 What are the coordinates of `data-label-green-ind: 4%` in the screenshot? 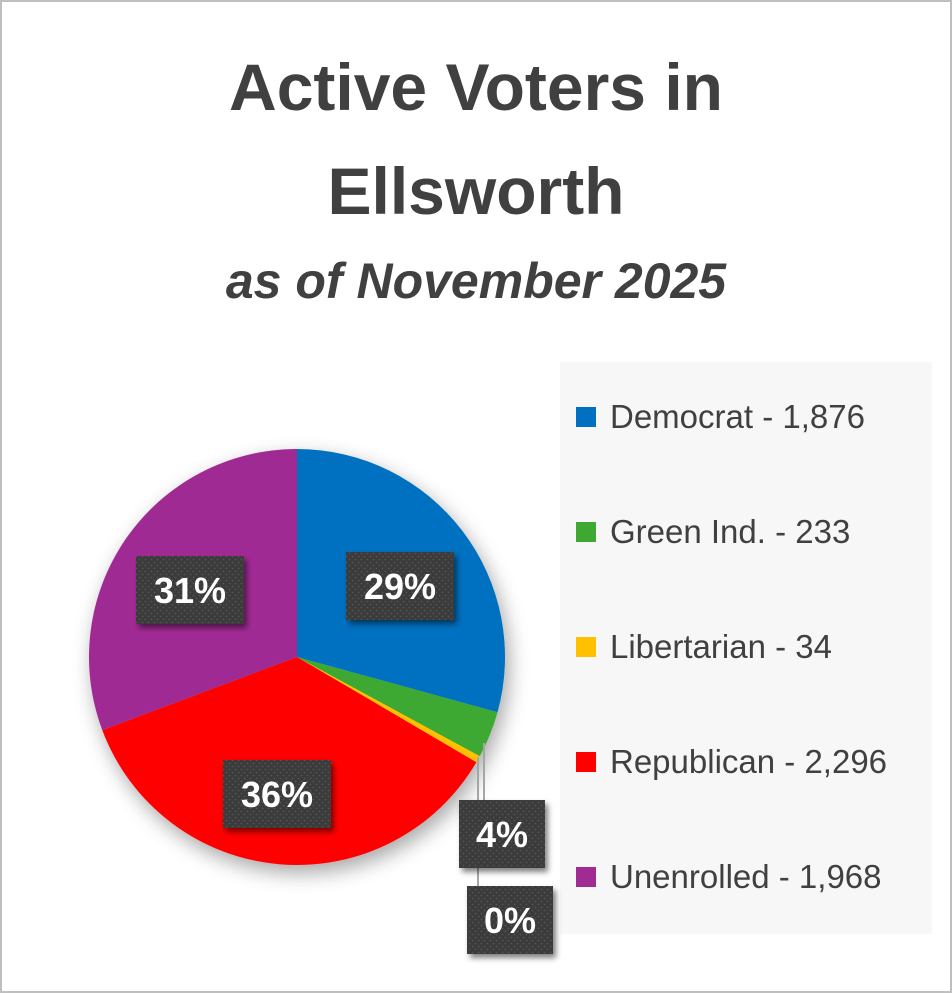 It's located at (502, 834).